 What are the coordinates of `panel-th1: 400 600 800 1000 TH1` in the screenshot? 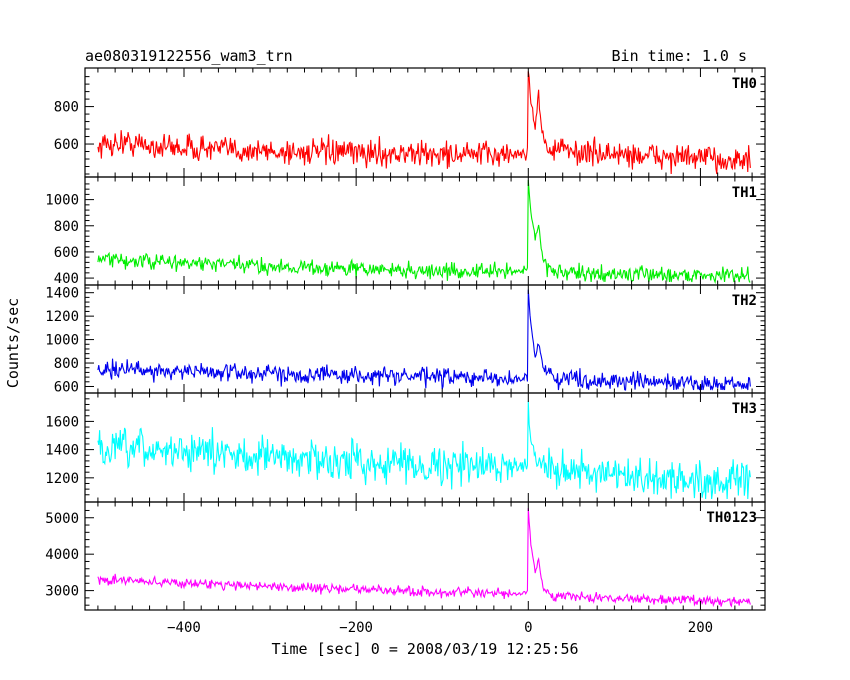 It's located at (405, 231).